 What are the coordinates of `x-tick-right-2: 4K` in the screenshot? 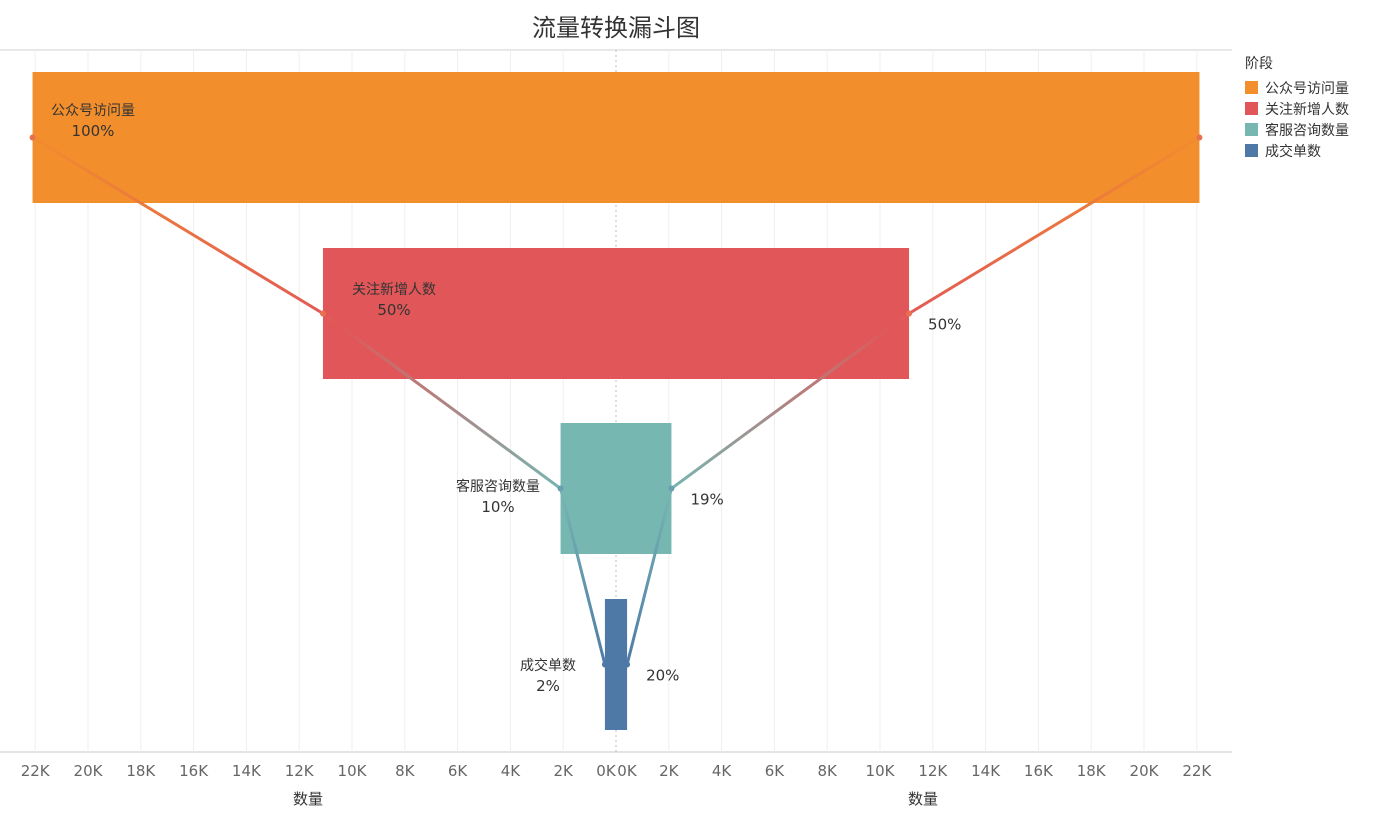 It's located at (722, 771).